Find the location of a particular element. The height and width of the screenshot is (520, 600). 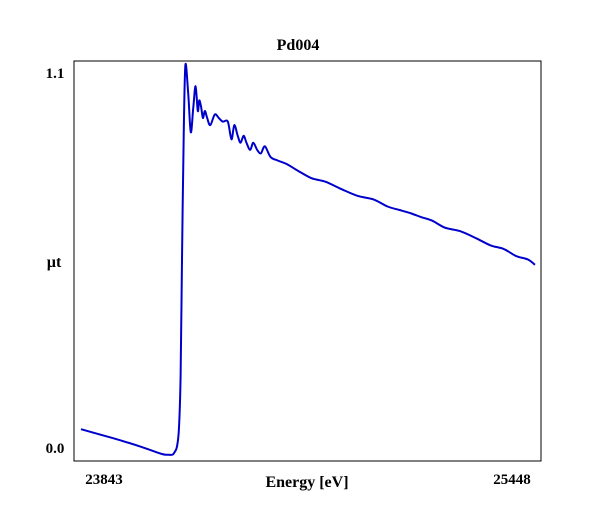

y-axis-label: µt is located at coordinates (54, 262).